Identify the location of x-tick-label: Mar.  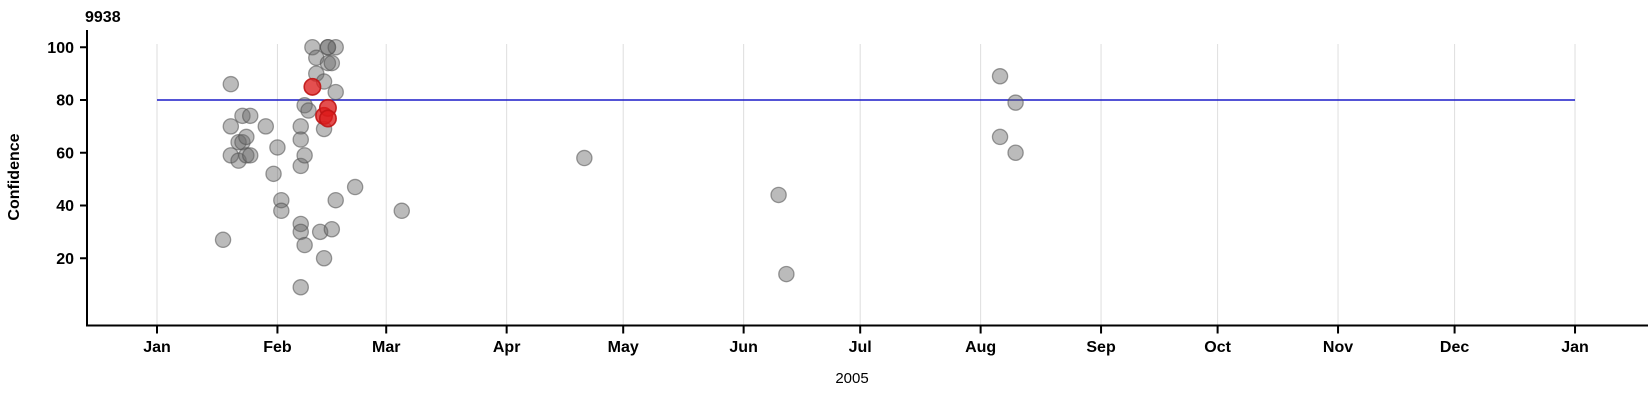
(386, 347).